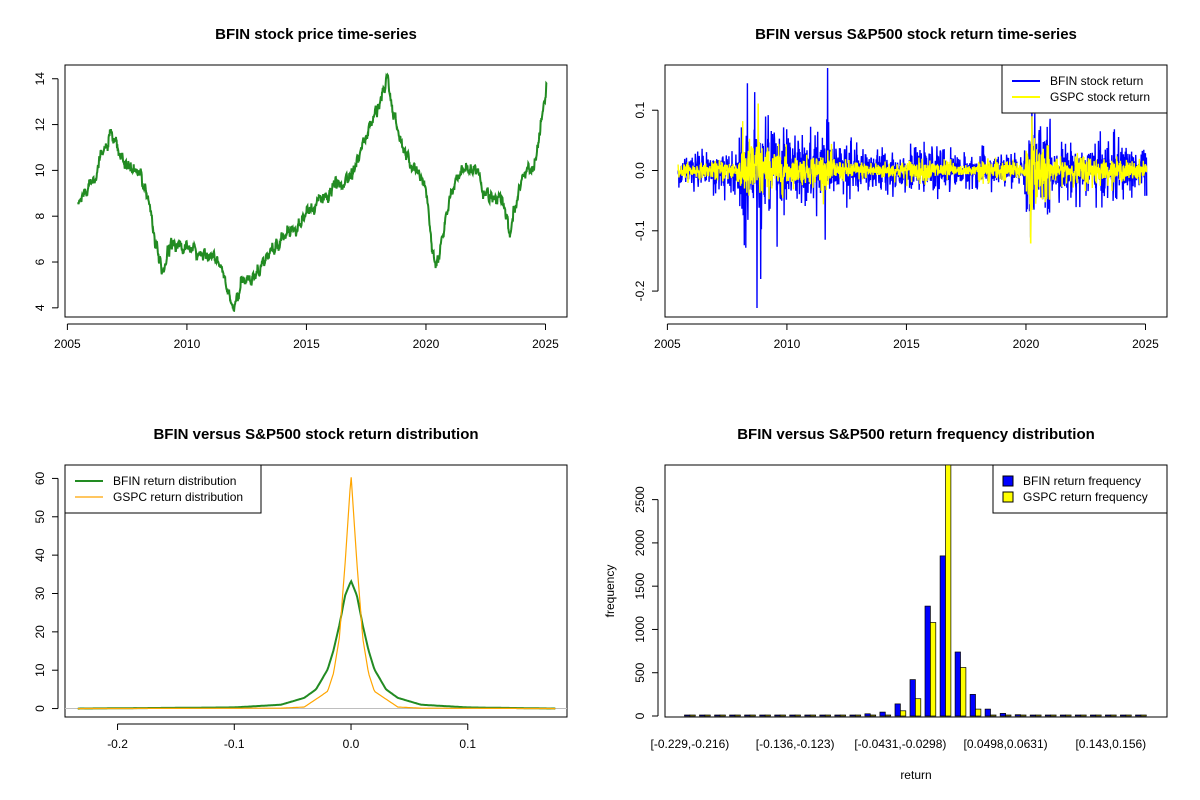 The height and width of the screenshot is (800, 1200). I want to click on x-tick-label: 0.0, so click(351, 744).